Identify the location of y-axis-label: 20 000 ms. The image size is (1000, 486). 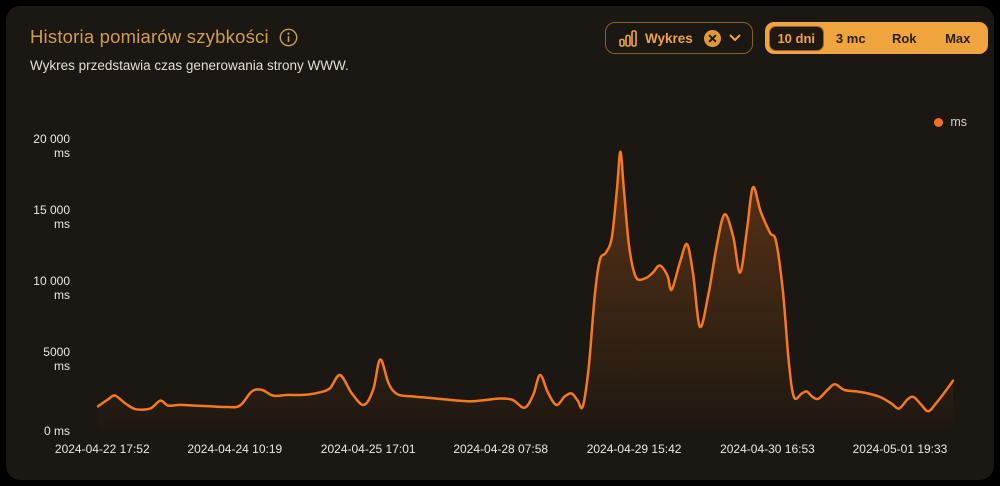
(51, 146).